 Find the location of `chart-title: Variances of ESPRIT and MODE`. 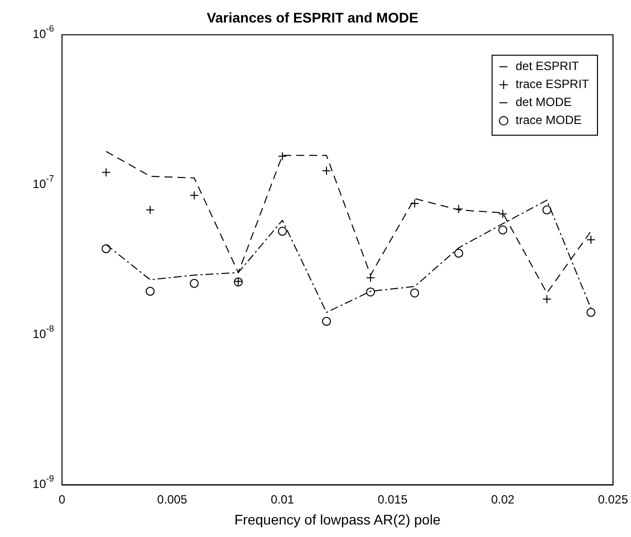

chart-title: Variances of ESPRIT and MODE is located at coordinates (312, 17).